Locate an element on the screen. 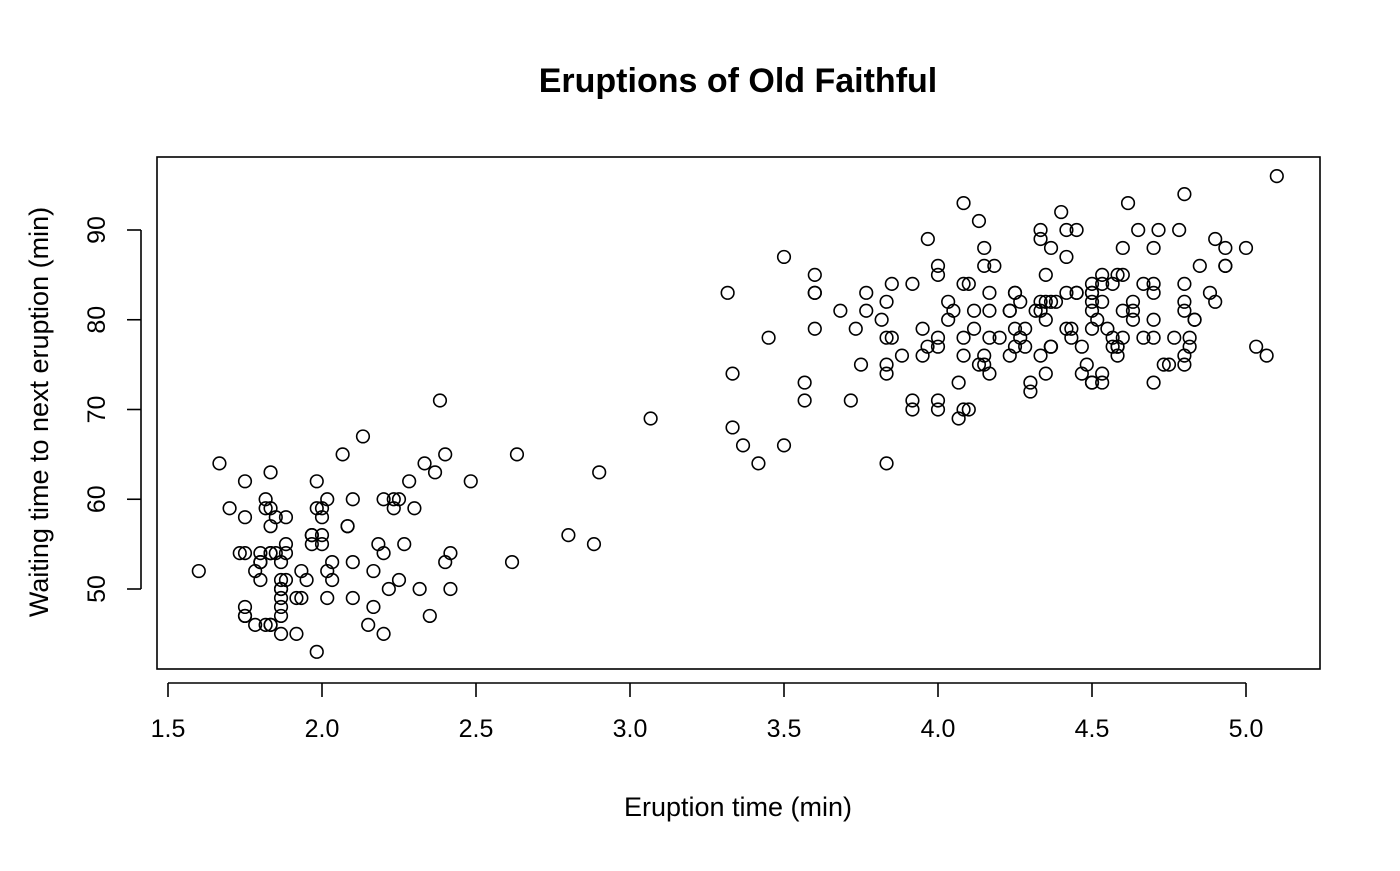  x-tick-label: 1.5 is located at coordinates (168, 729).